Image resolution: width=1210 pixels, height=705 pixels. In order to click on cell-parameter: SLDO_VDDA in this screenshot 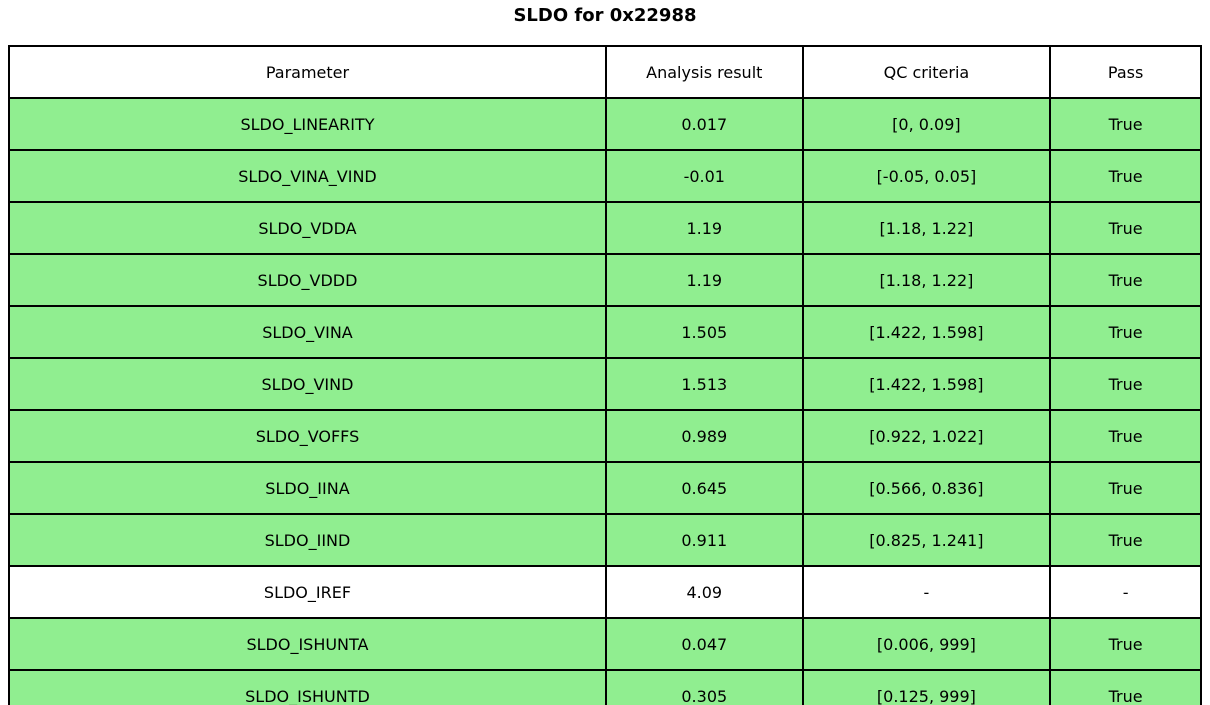, I will do `click(307, 228)`.